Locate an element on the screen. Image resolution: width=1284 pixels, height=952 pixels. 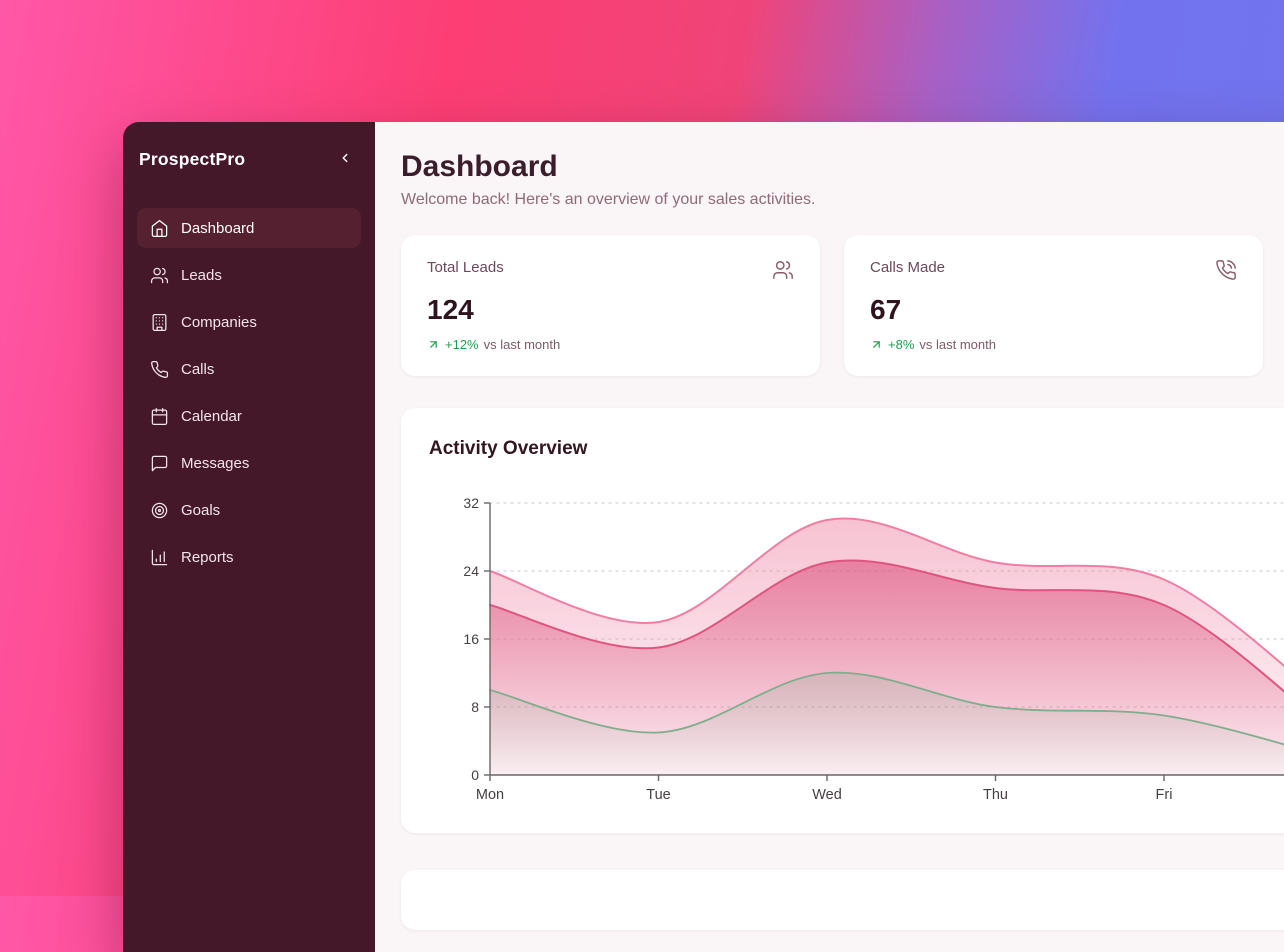
partial-bottom-card is located at coordinates (842, 900).